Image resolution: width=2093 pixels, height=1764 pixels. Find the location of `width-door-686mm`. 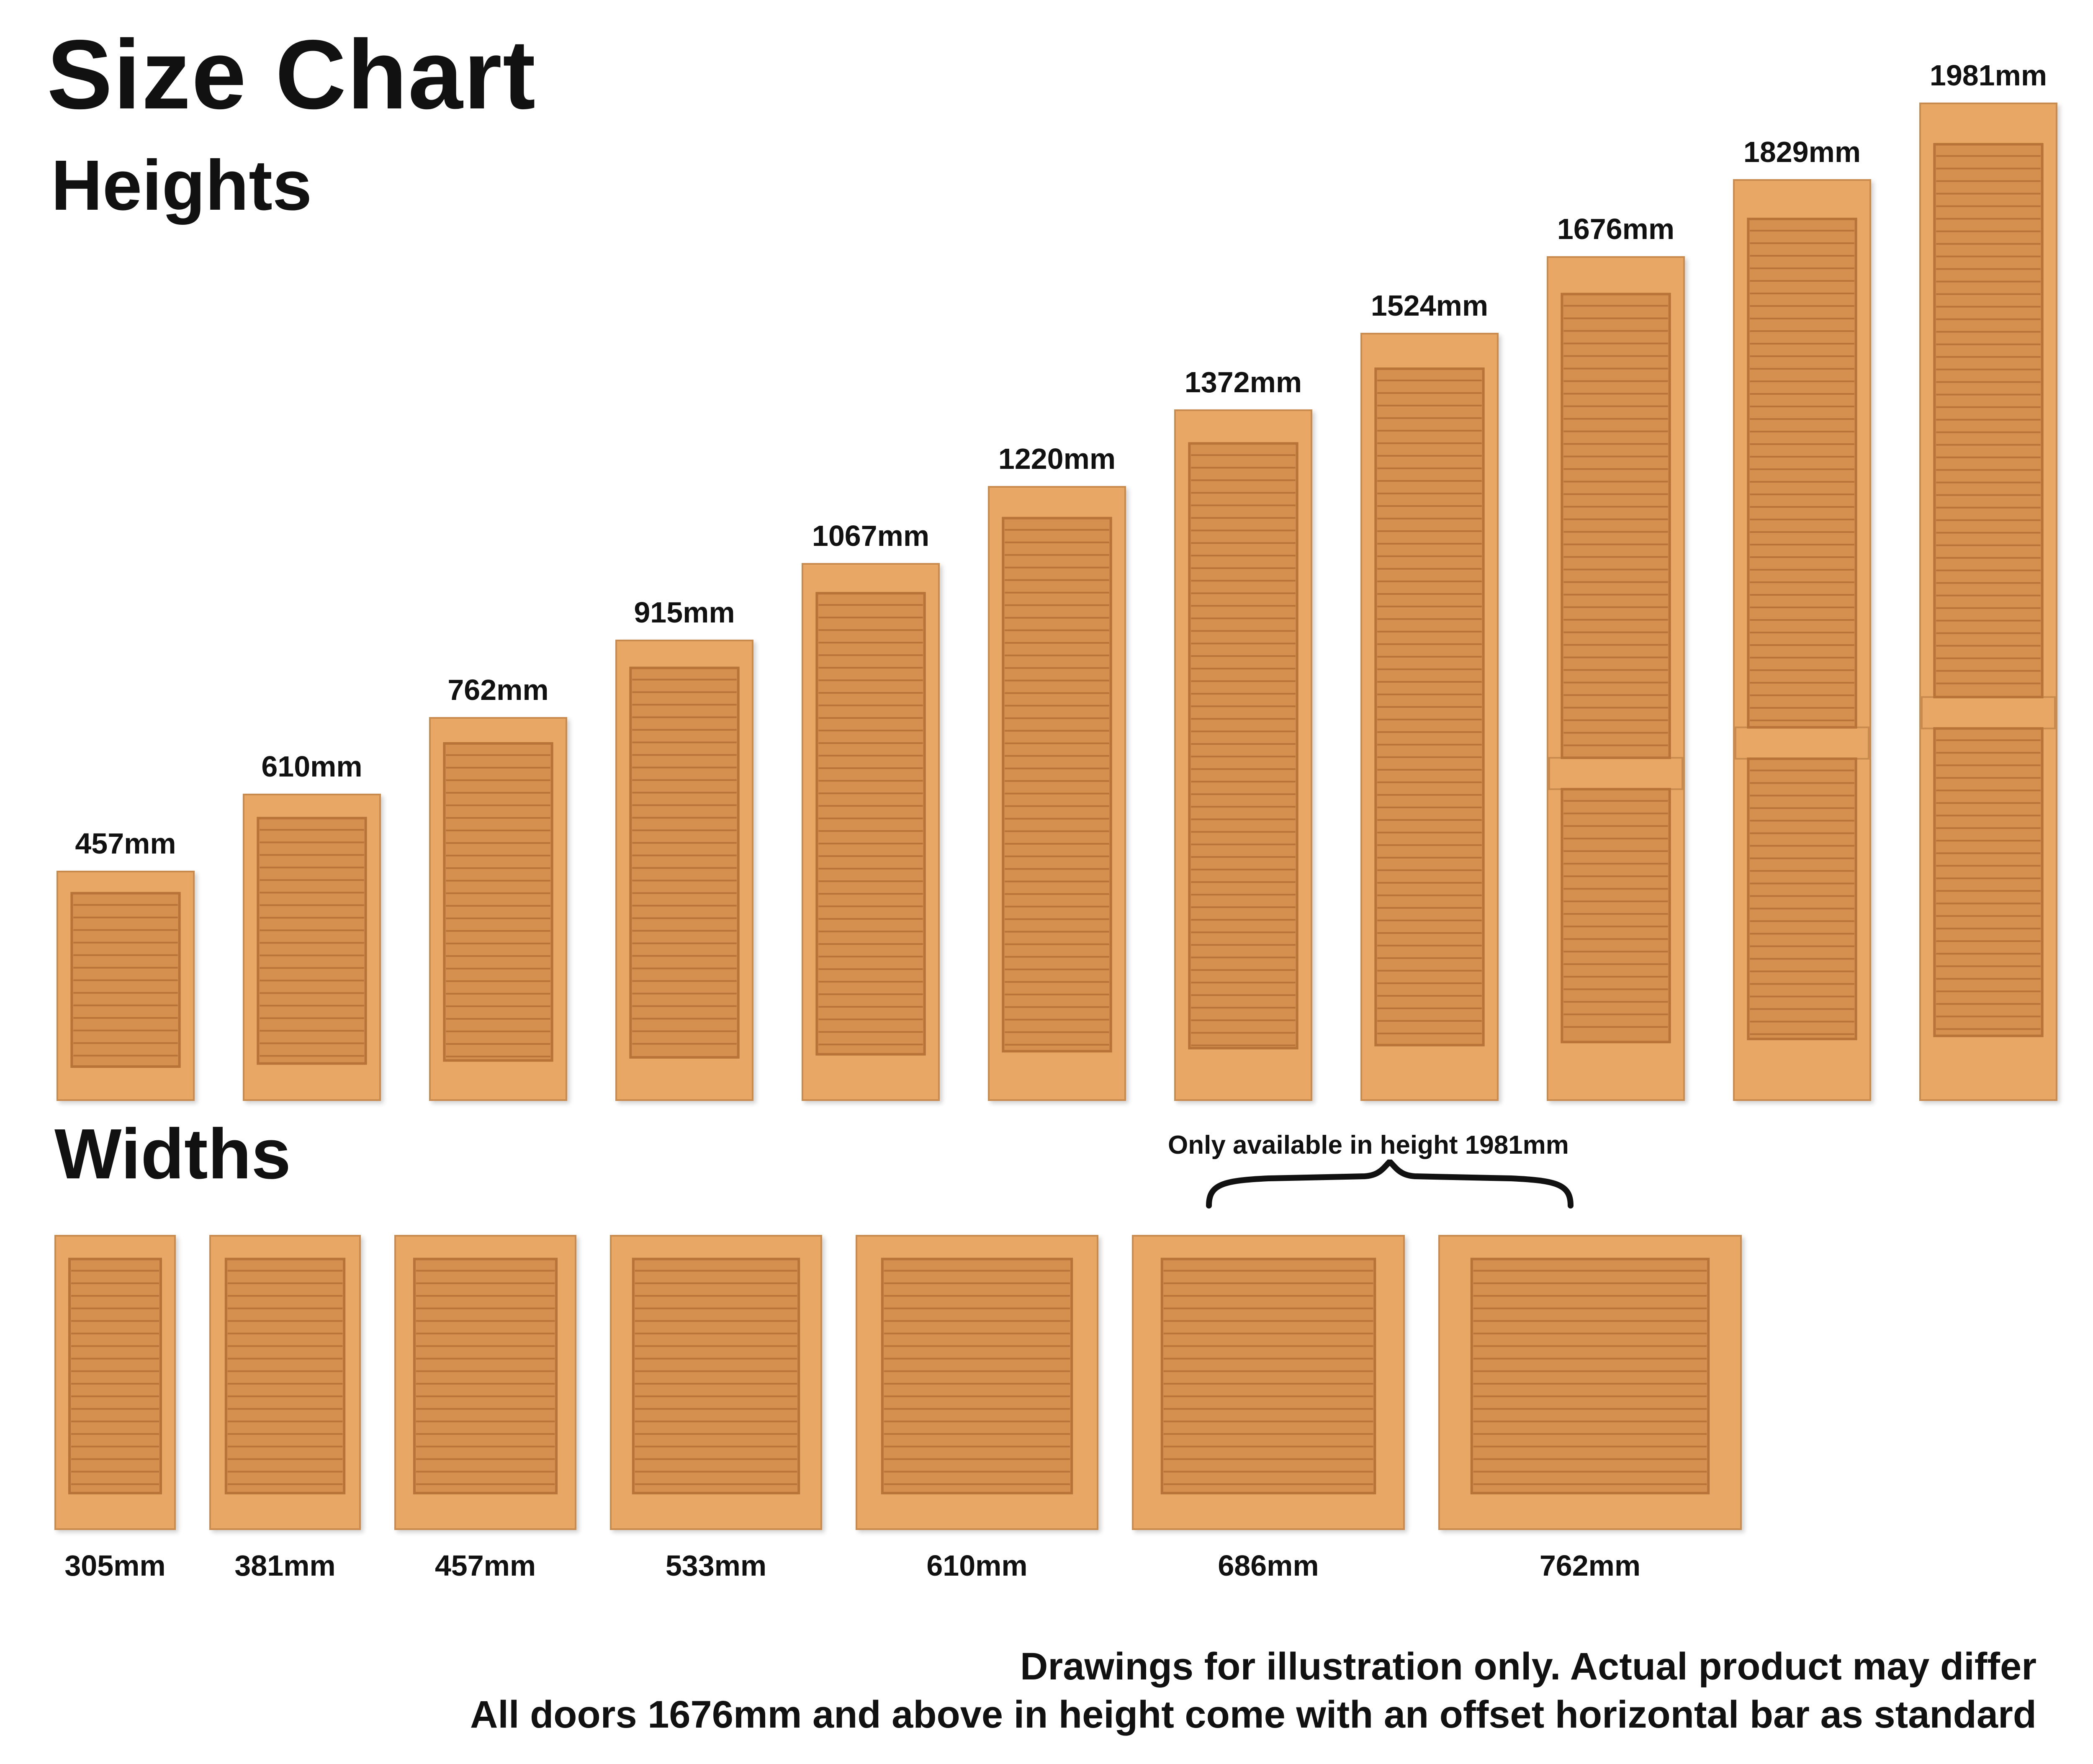

width-door-686mm is located at coordinates (1268, 1382).